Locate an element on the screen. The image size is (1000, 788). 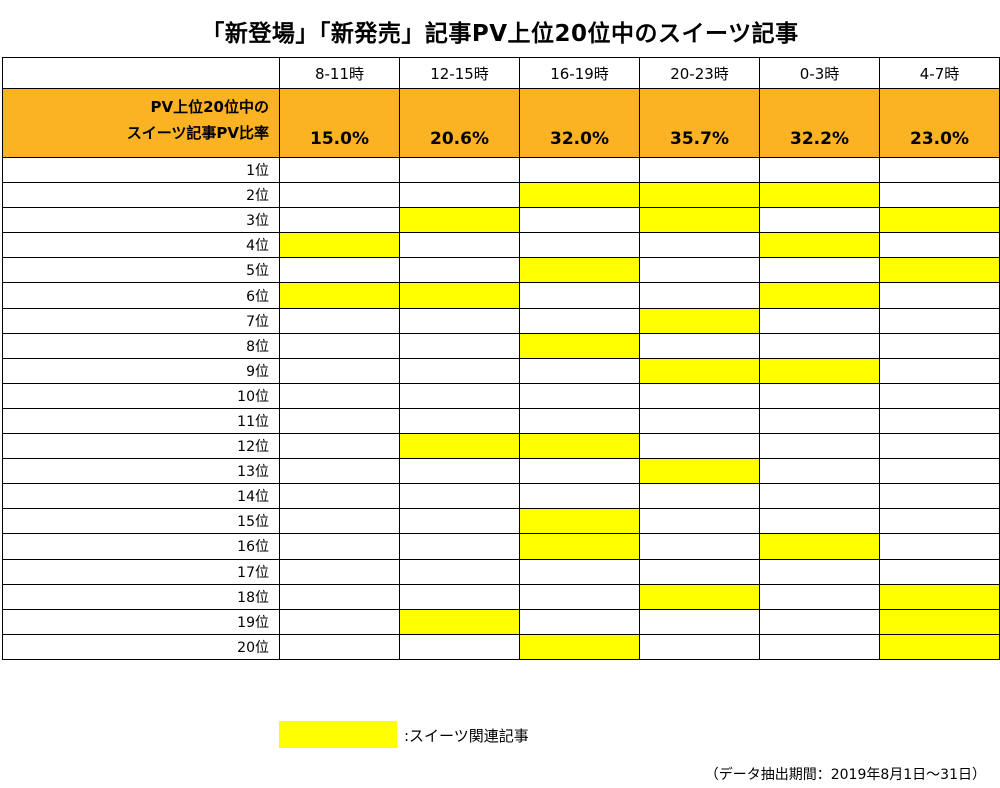
rank-label: 5位 is located at coordinates (141, 270).